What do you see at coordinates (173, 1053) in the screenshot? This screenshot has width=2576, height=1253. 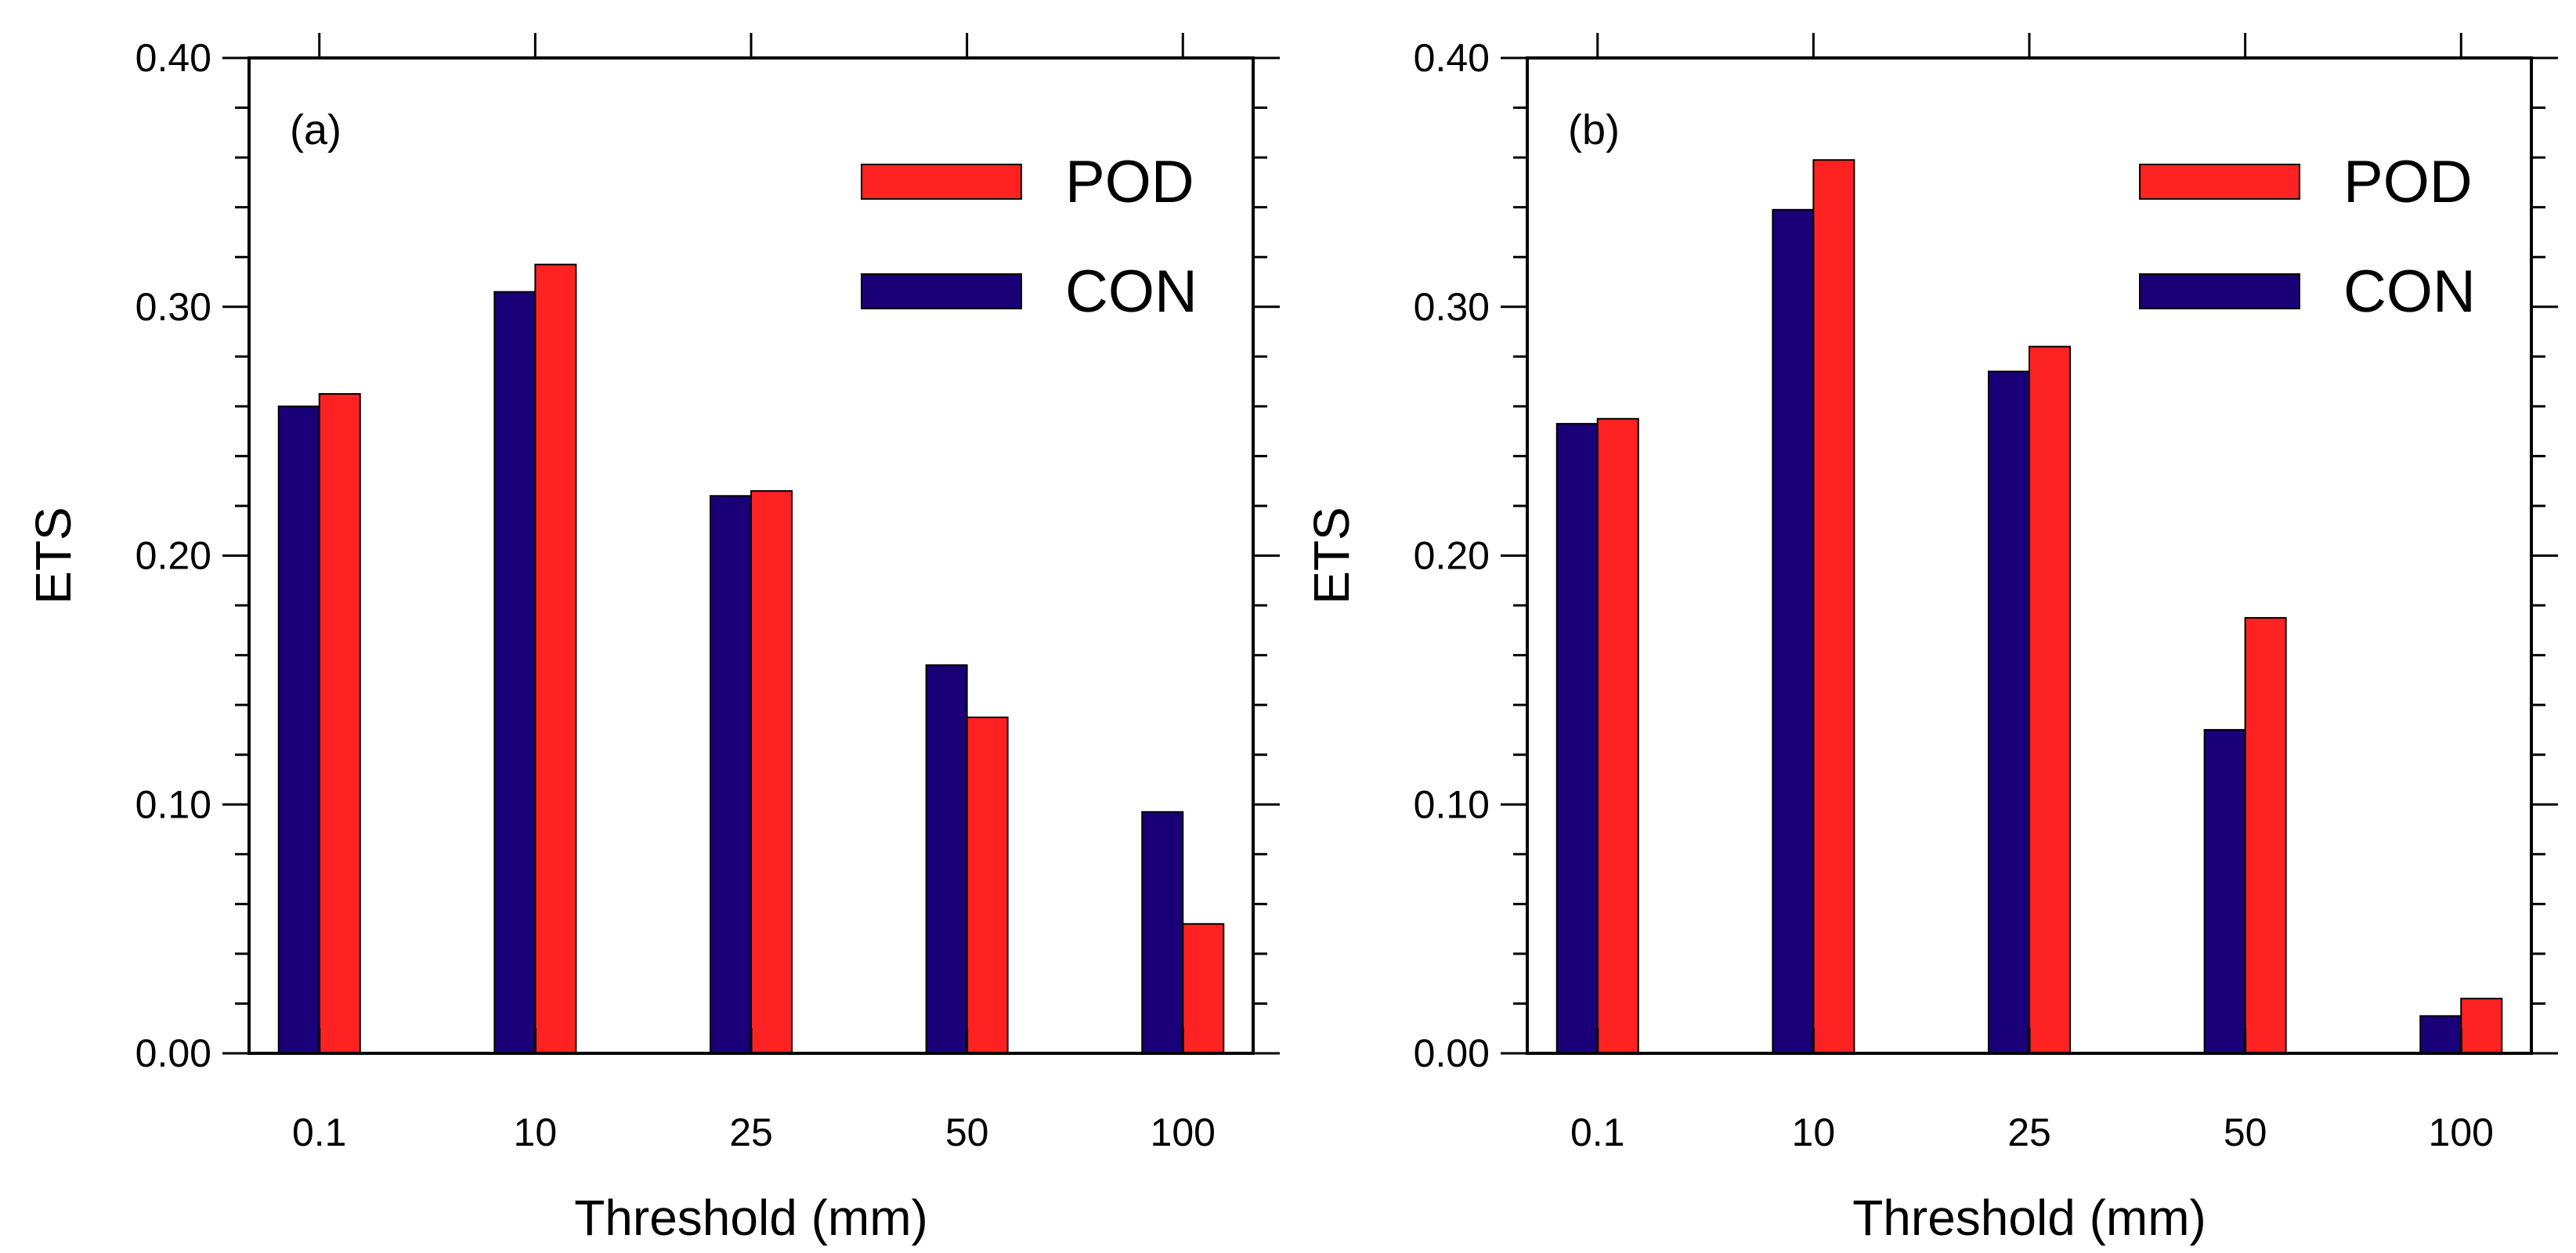 I see `panel-a-ytick-label: 0.00` at bounding box center [173, 1053].